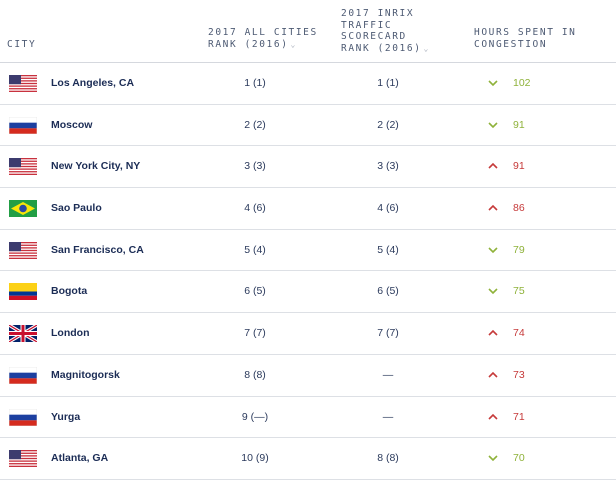 This screenshot has width=616, height=481. What do you see at coordinates (22, 44) in the screenshot?
I see `header-city: CITY` at bounding box center [22, 44].